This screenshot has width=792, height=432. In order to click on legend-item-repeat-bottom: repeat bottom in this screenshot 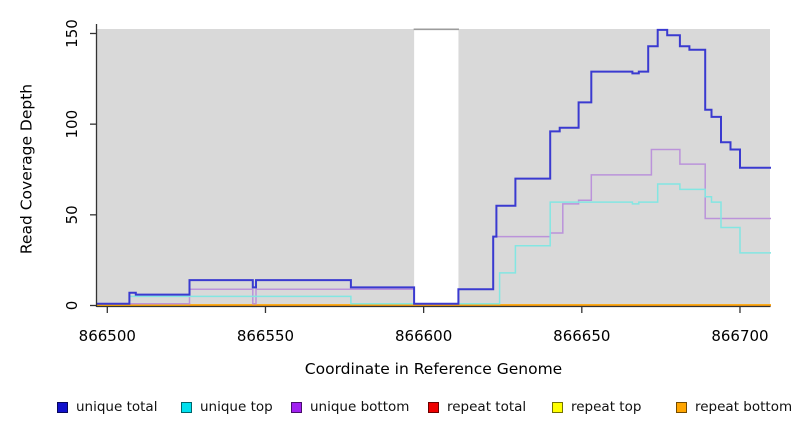, I will do `click(734, 407)`.